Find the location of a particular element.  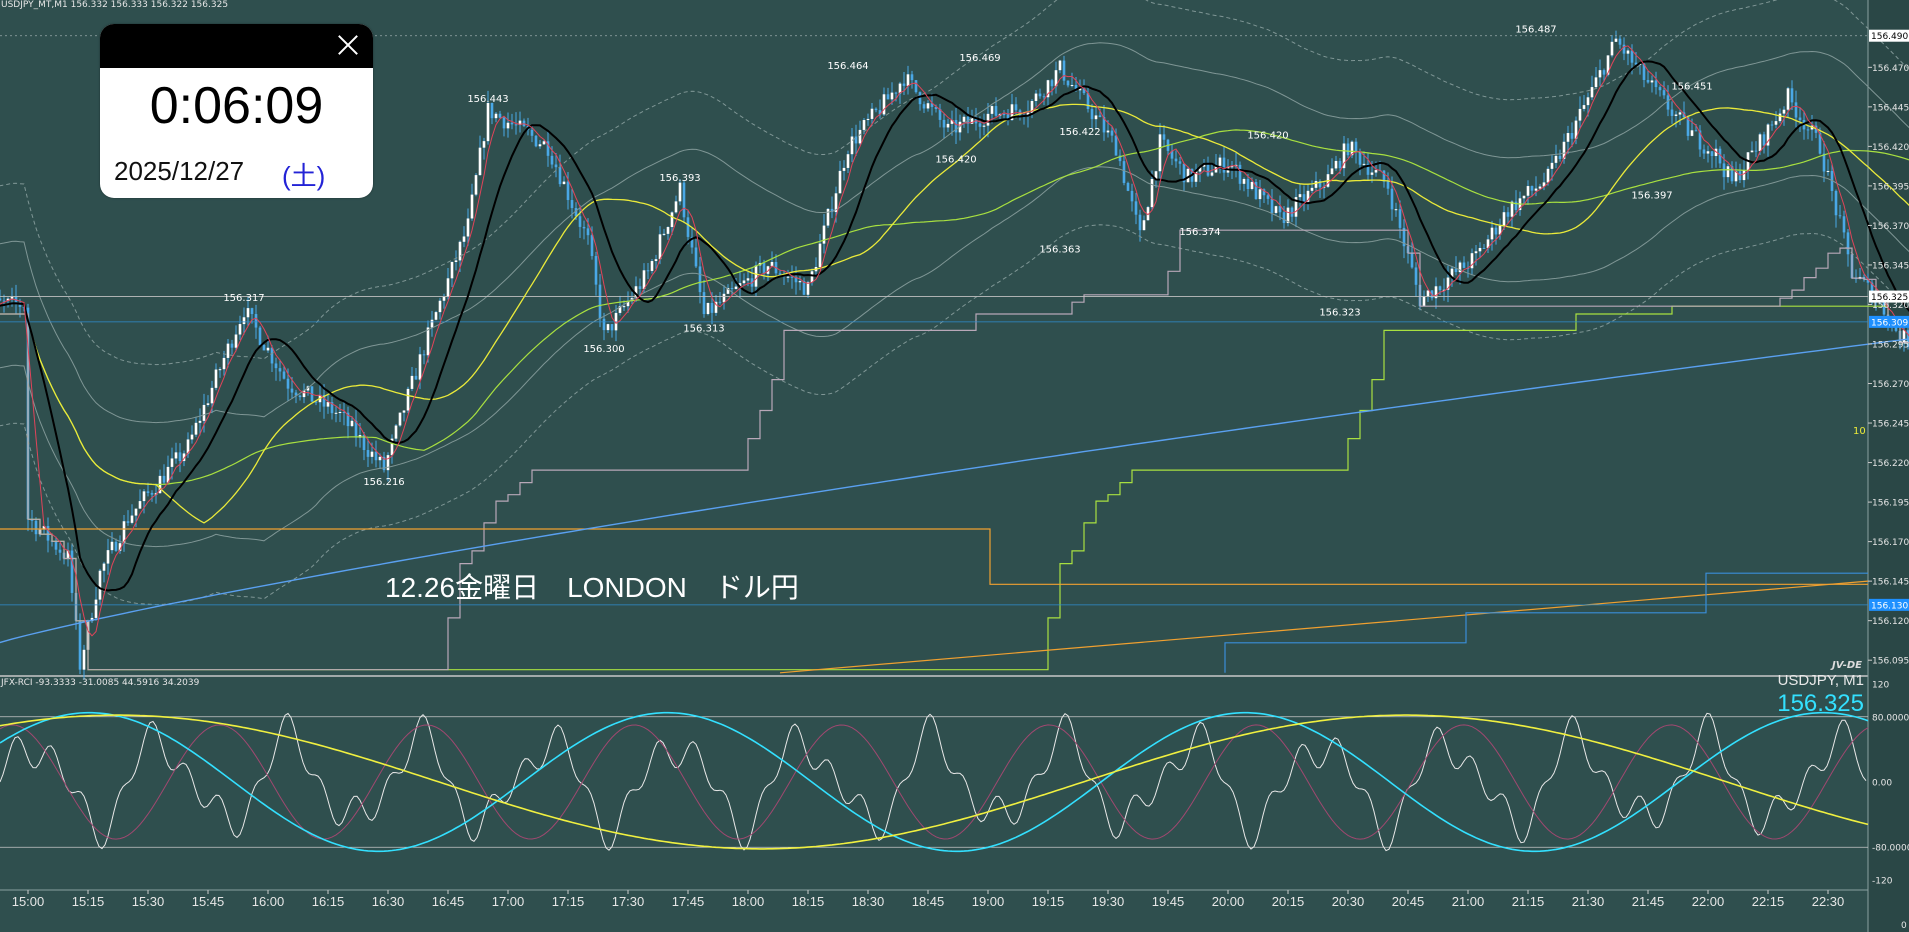

time-axis-label: 19:15 is located at coordinates (1048, 901).